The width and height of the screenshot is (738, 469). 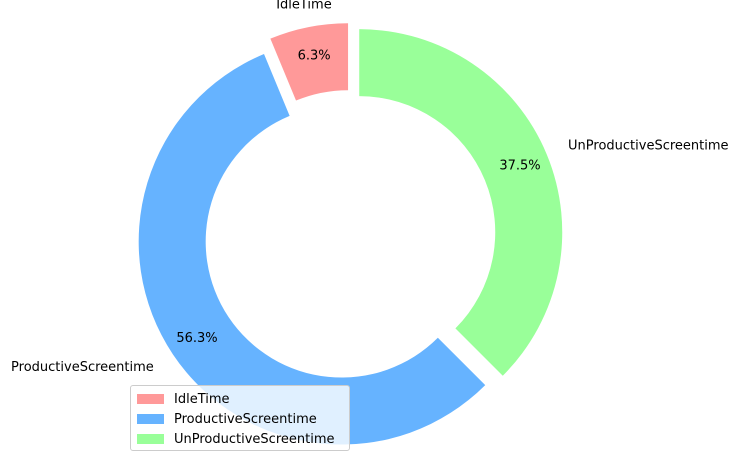 I want to click on legend-item-productive: ProductiveScreentime, so click(x=240, y=419).